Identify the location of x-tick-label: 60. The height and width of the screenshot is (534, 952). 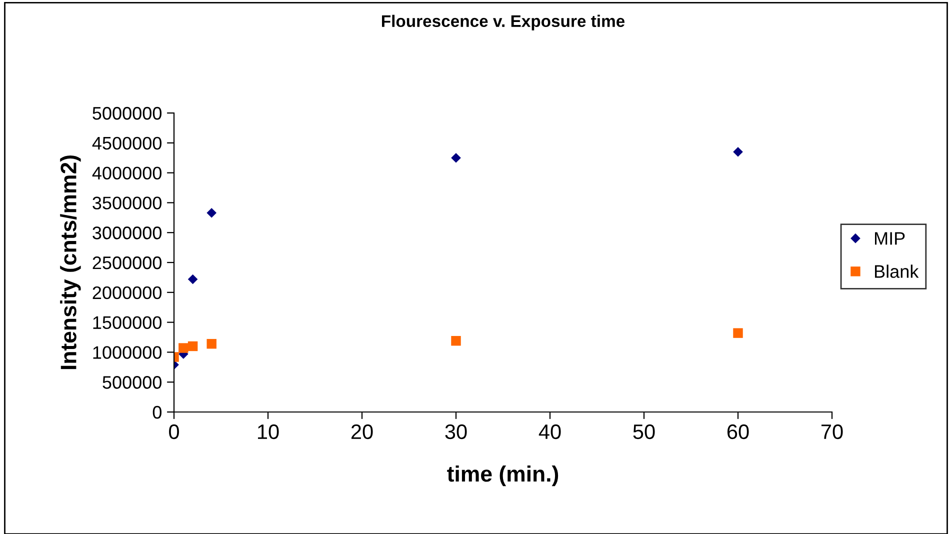
(738, 432).